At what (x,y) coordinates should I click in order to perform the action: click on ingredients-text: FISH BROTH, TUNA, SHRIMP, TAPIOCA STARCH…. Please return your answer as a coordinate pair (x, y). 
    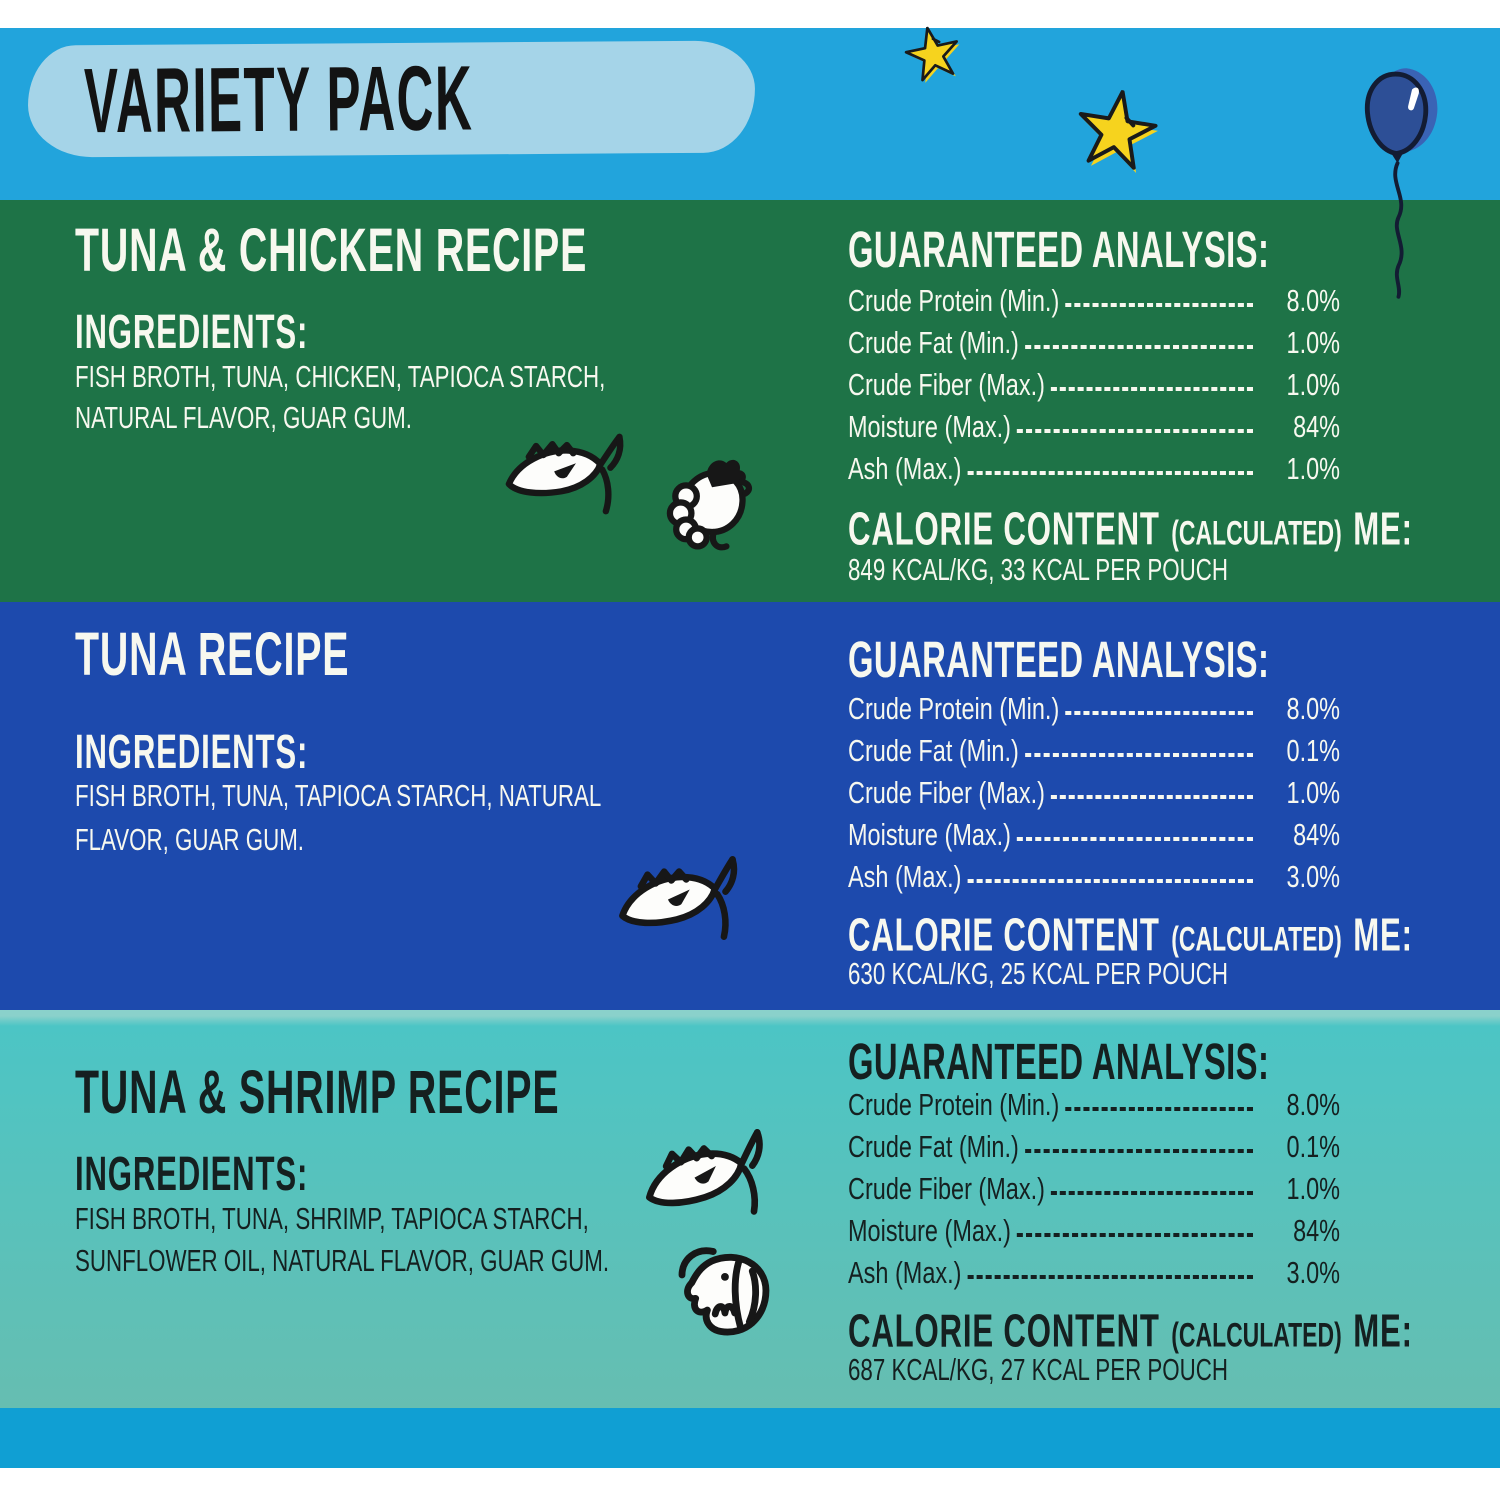
    Looking at the image, I should click on (342, 1240).